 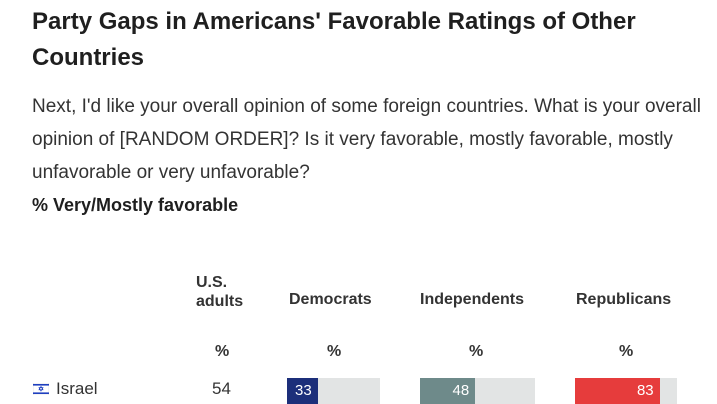 I want to click on column-header-independents: Independents, so click(x=472, y=299).